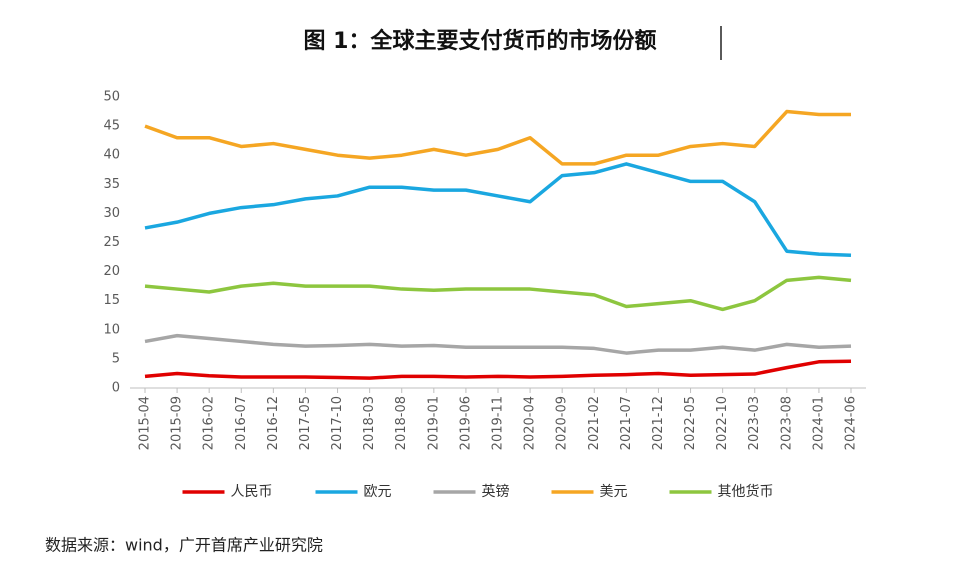 This screenshot has width=960, height=571. Describe the element at coordinates (111, 242) in the screenshot. I see `y-tick-label: 25` at that location.